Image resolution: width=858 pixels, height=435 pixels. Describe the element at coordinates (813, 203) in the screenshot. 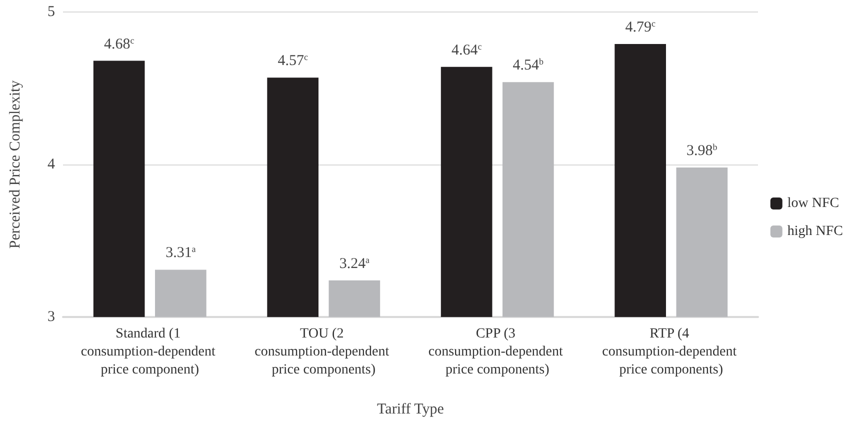

I see `legend-label: low NFC` at that location.